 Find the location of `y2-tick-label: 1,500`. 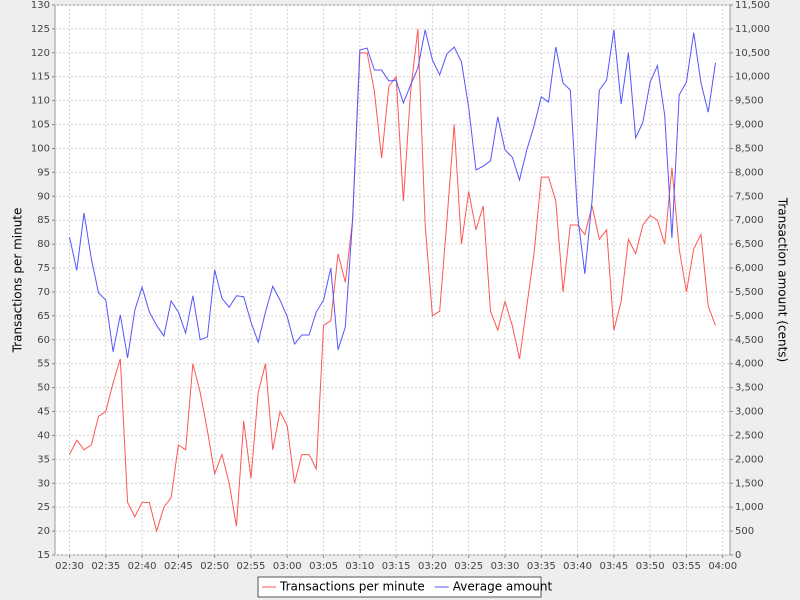

y2-tick-label: 1,500 is located at coordinates (749, 483).